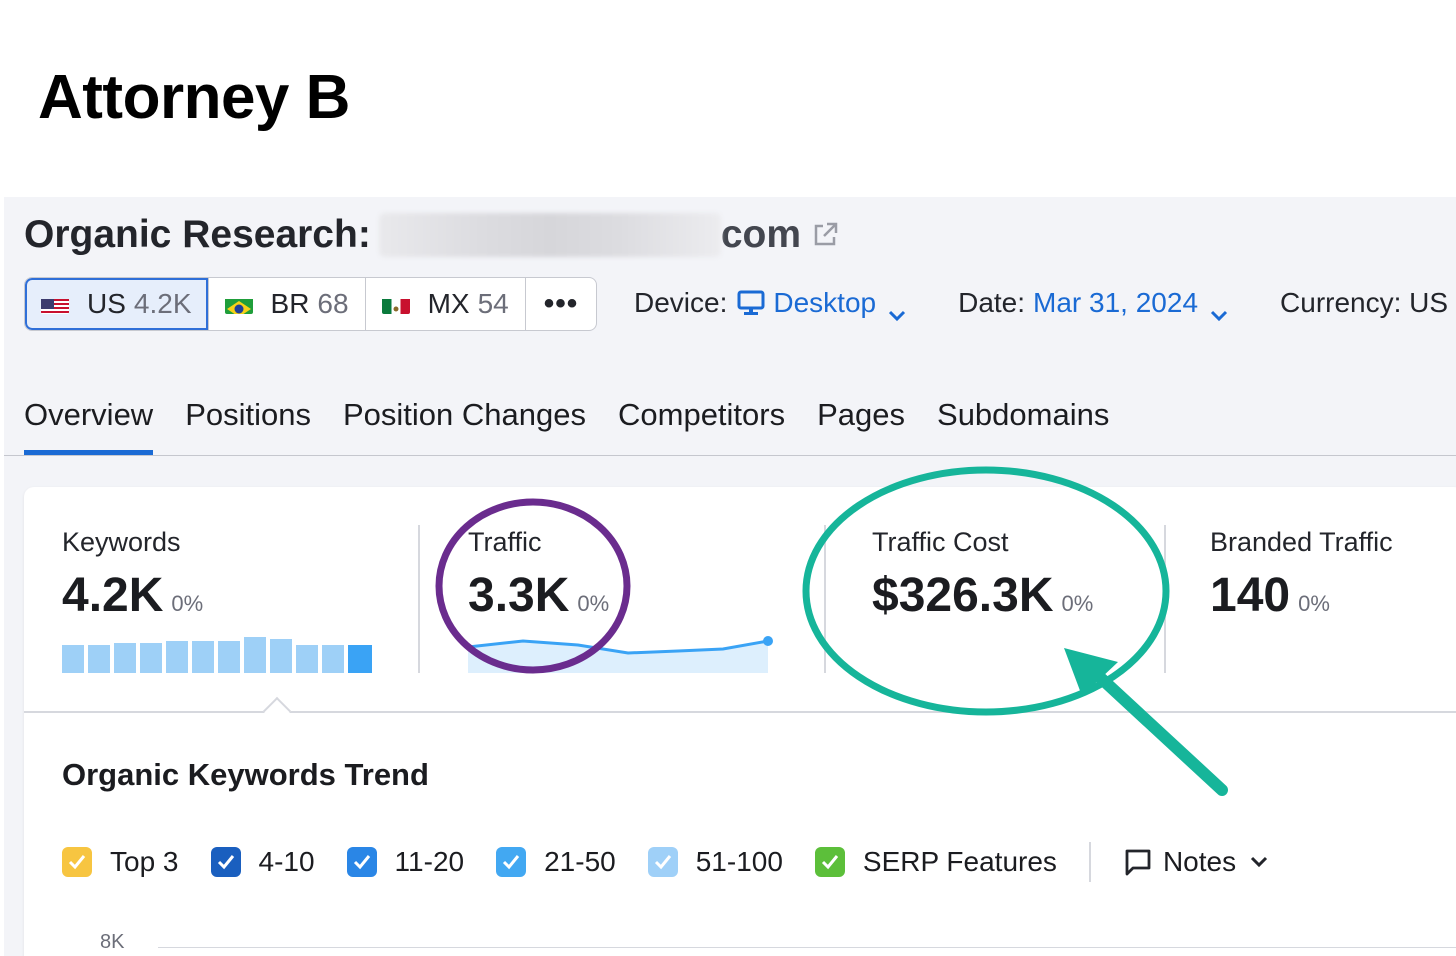 The height and width of the screenshot is (956, 1456). What do you see at coordinates (825, 302) in the screenshot?
I see `device-value: Desktop` at bounding box center [825, 302].